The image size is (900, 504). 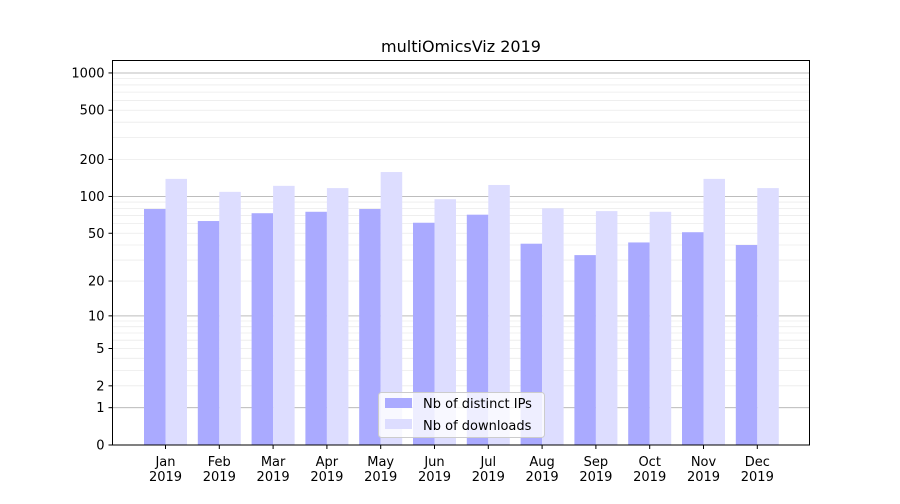 I want to click on y-tick-label: 500, so click(x=92, y=111).